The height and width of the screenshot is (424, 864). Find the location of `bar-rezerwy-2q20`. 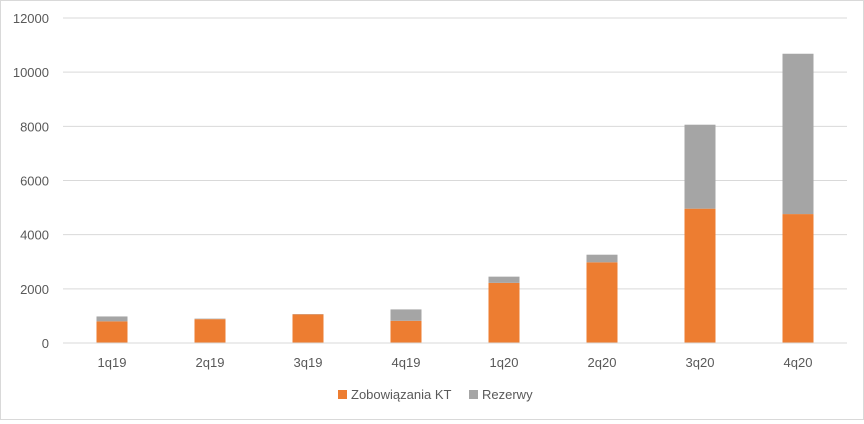

bar-rezerwy-2q20 is located at coordinates (602, 259).